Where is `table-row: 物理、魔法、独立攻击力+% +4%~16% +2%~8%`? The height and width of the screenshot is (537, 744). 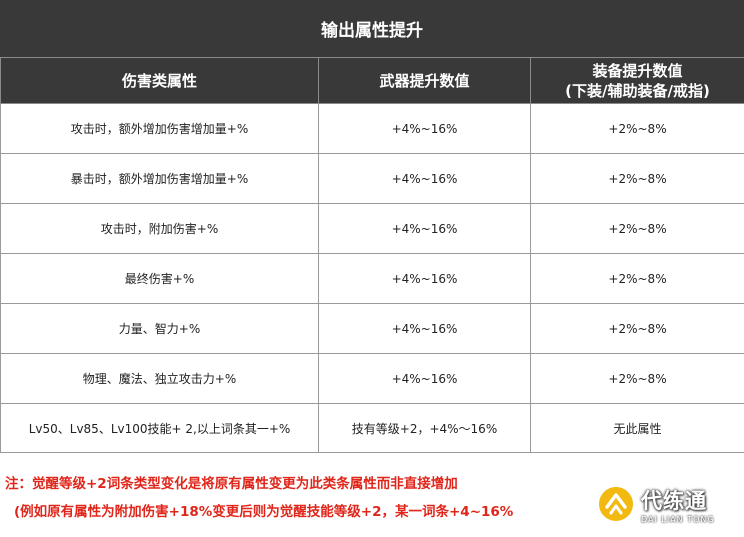
table-row: 物理、魔法、独立攻击力+% +4%~16% +2%~8% is located at coordinates (372, 378).